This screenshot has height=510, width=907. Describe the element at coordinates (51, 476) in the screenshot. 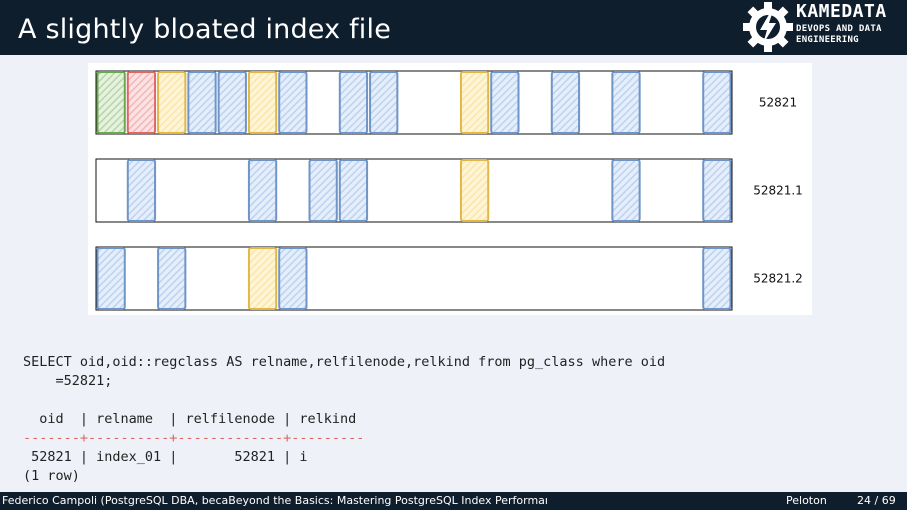

I see `result-footer: (1 row)` at that location.